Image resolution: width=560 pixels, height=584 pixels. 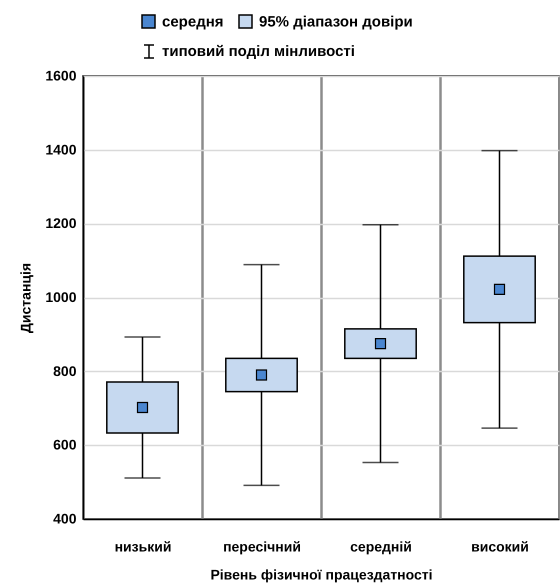 What do you see at coordinates (65, 370) in the screenshot?
I see `y-tick-label: 800` at bounding box center [65, 370].